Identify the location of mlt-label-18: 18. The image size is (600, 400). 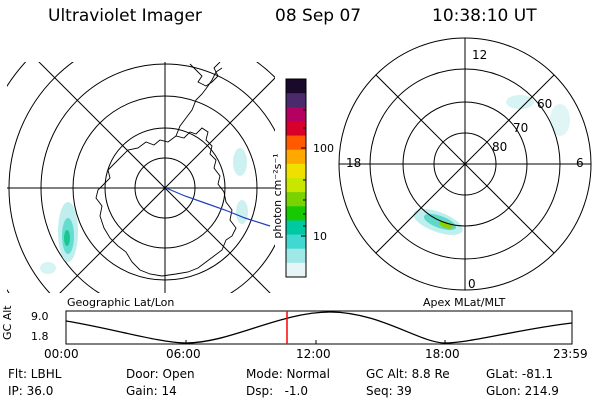
(354, 163).